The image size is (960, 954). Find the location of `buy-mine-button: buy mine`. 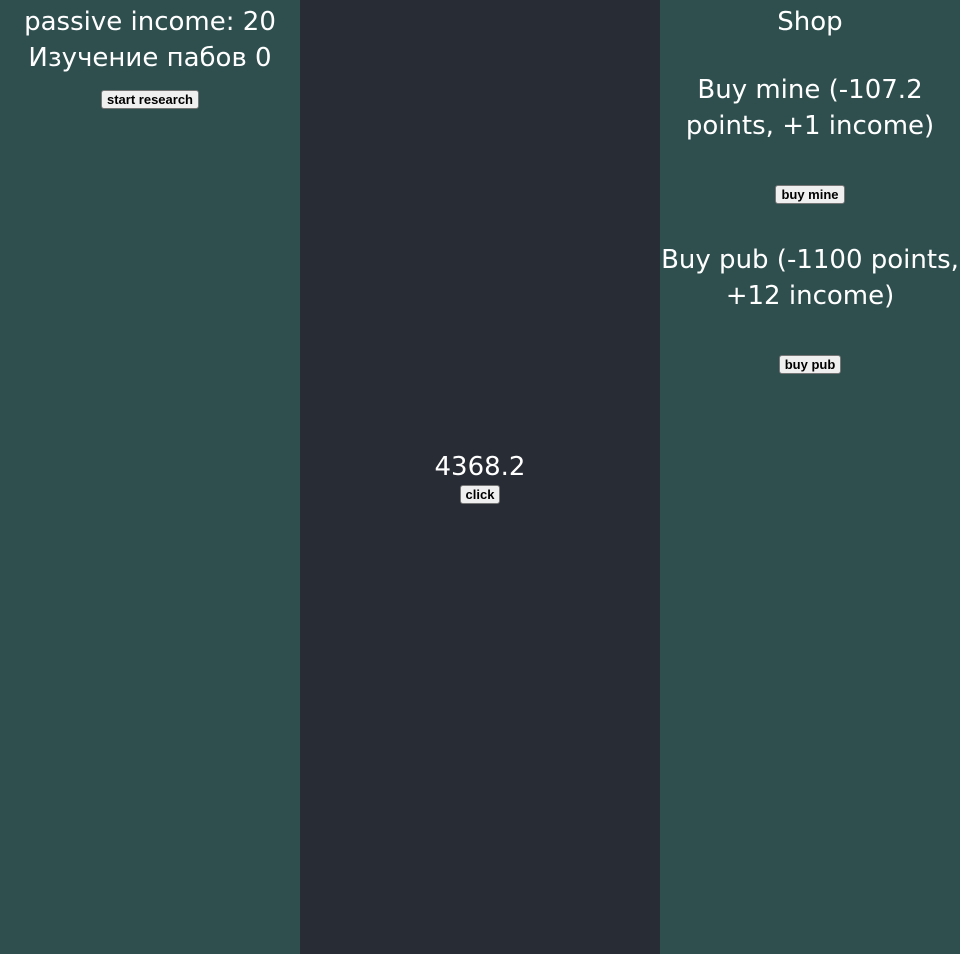

buy-mine-button: buy mine is located at coordinates (810, 194).